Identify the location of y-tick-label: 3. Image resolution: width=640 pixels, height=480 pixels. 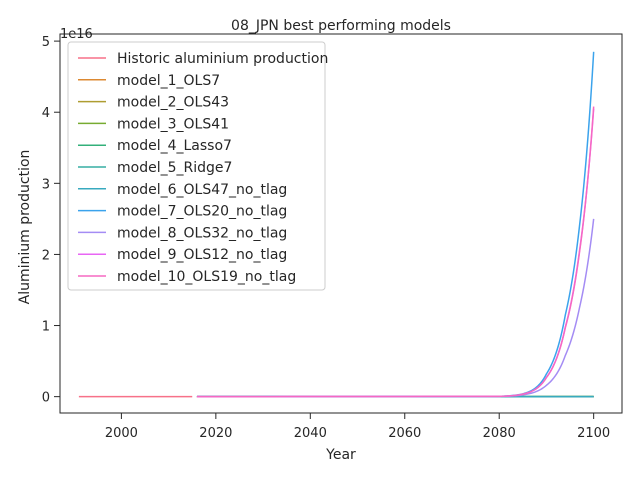
(46, 184).